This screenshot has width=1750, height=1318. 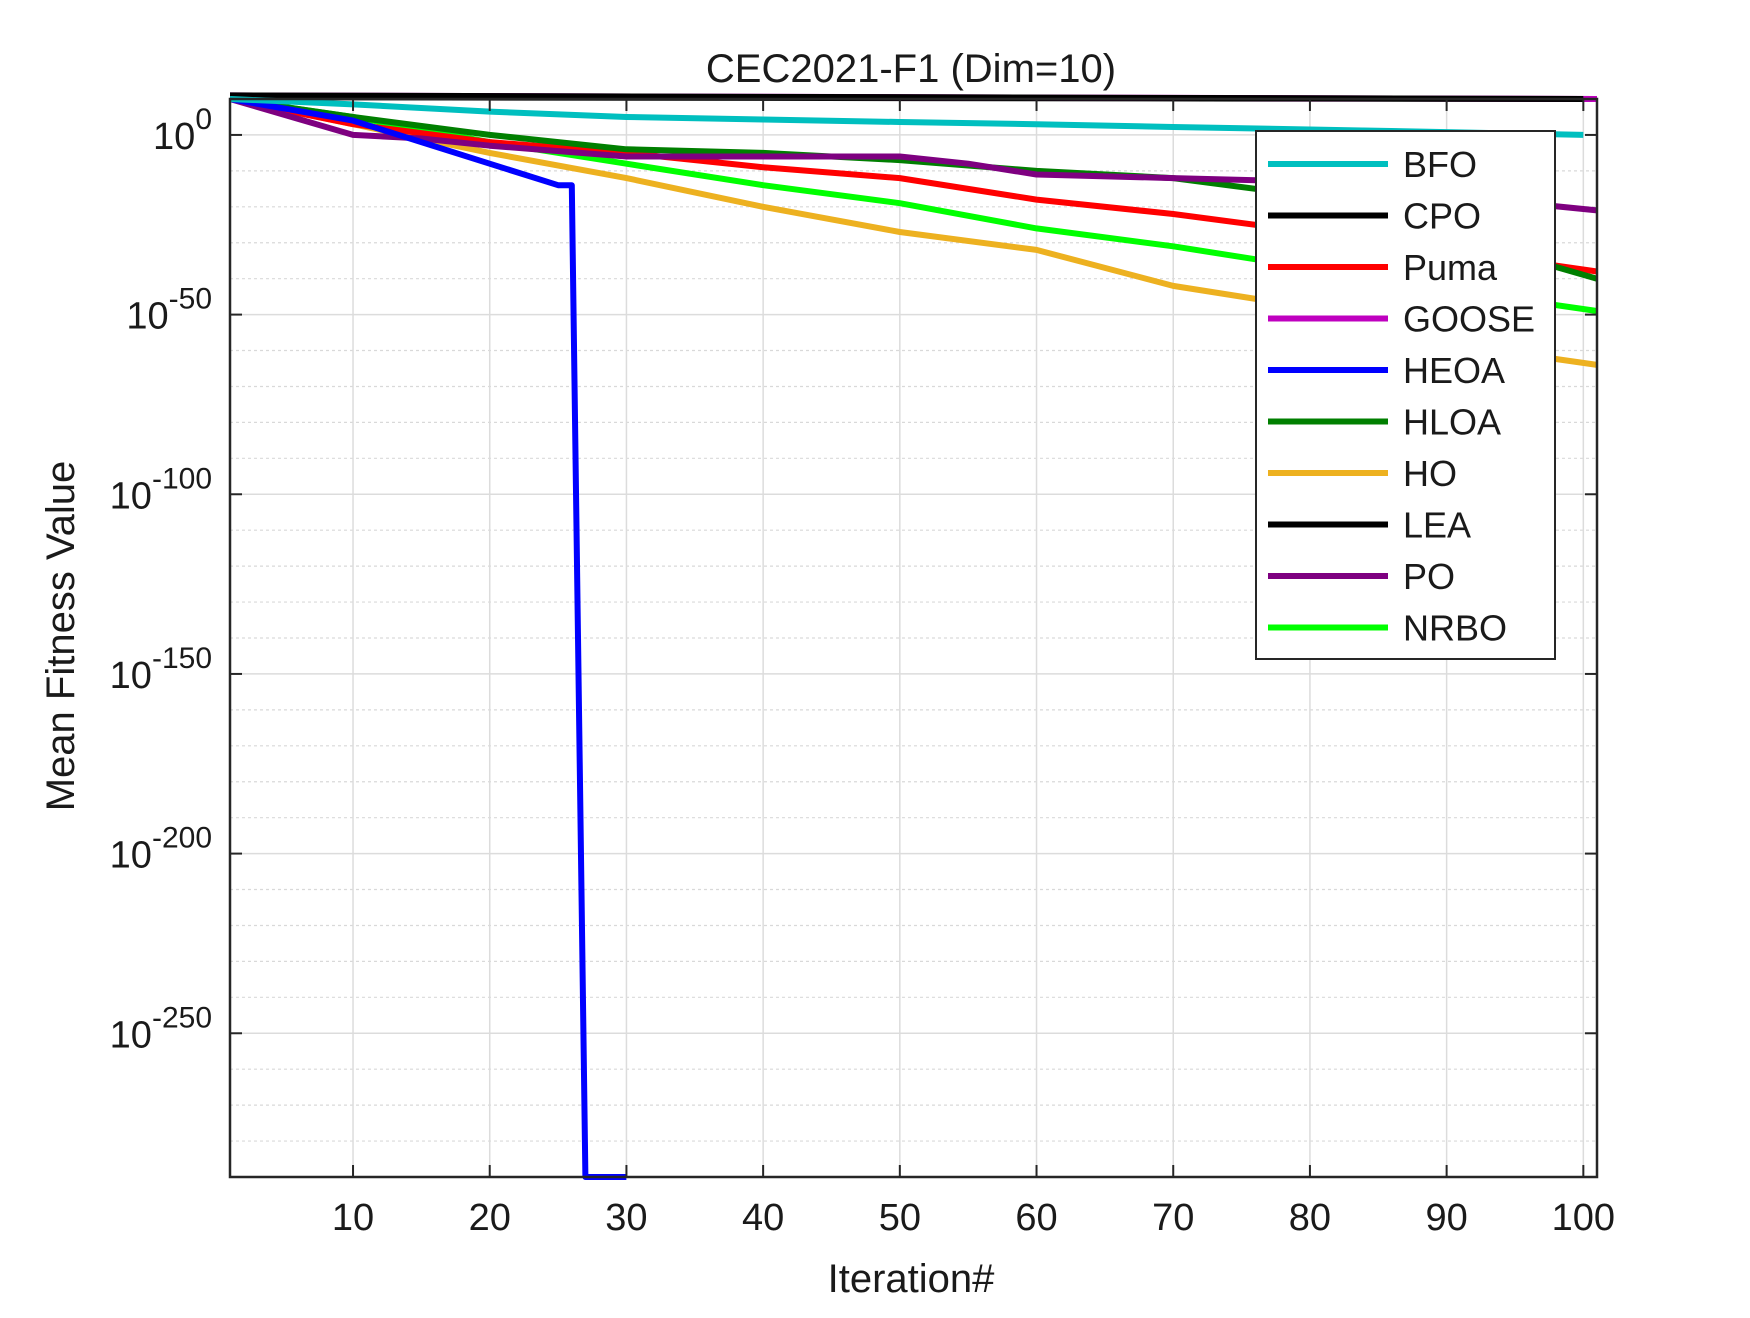 I want to click on x-tick-label: 20, so click(x=490, y=1218).